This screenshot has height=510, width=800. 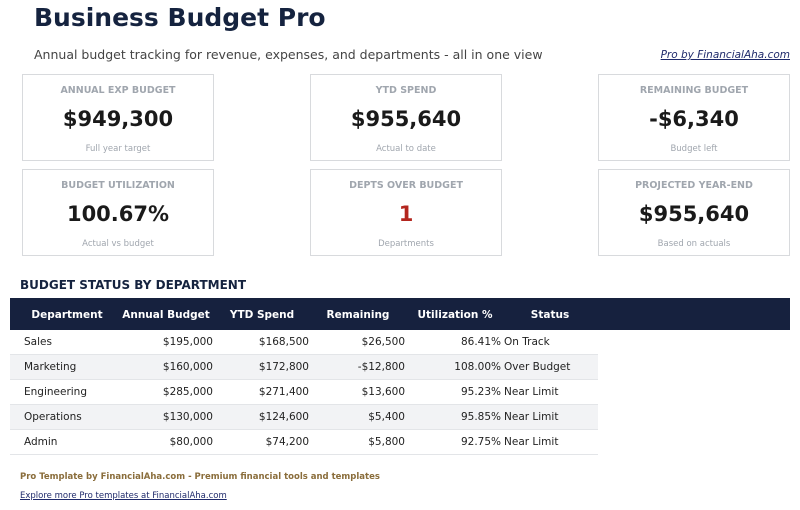 What do you see at coordinates (187, 417) in the screenshot?
I see `table-cell: $130,000` at bounding box center [187, 417].